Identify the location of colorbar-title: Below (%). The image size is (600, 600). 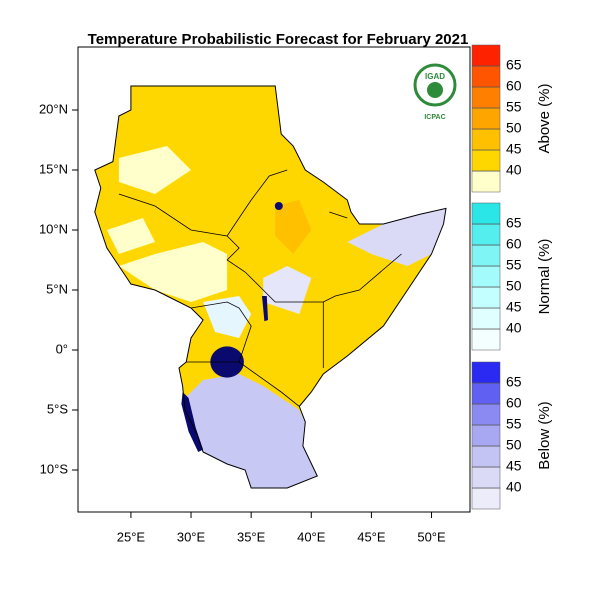
(544, 435).